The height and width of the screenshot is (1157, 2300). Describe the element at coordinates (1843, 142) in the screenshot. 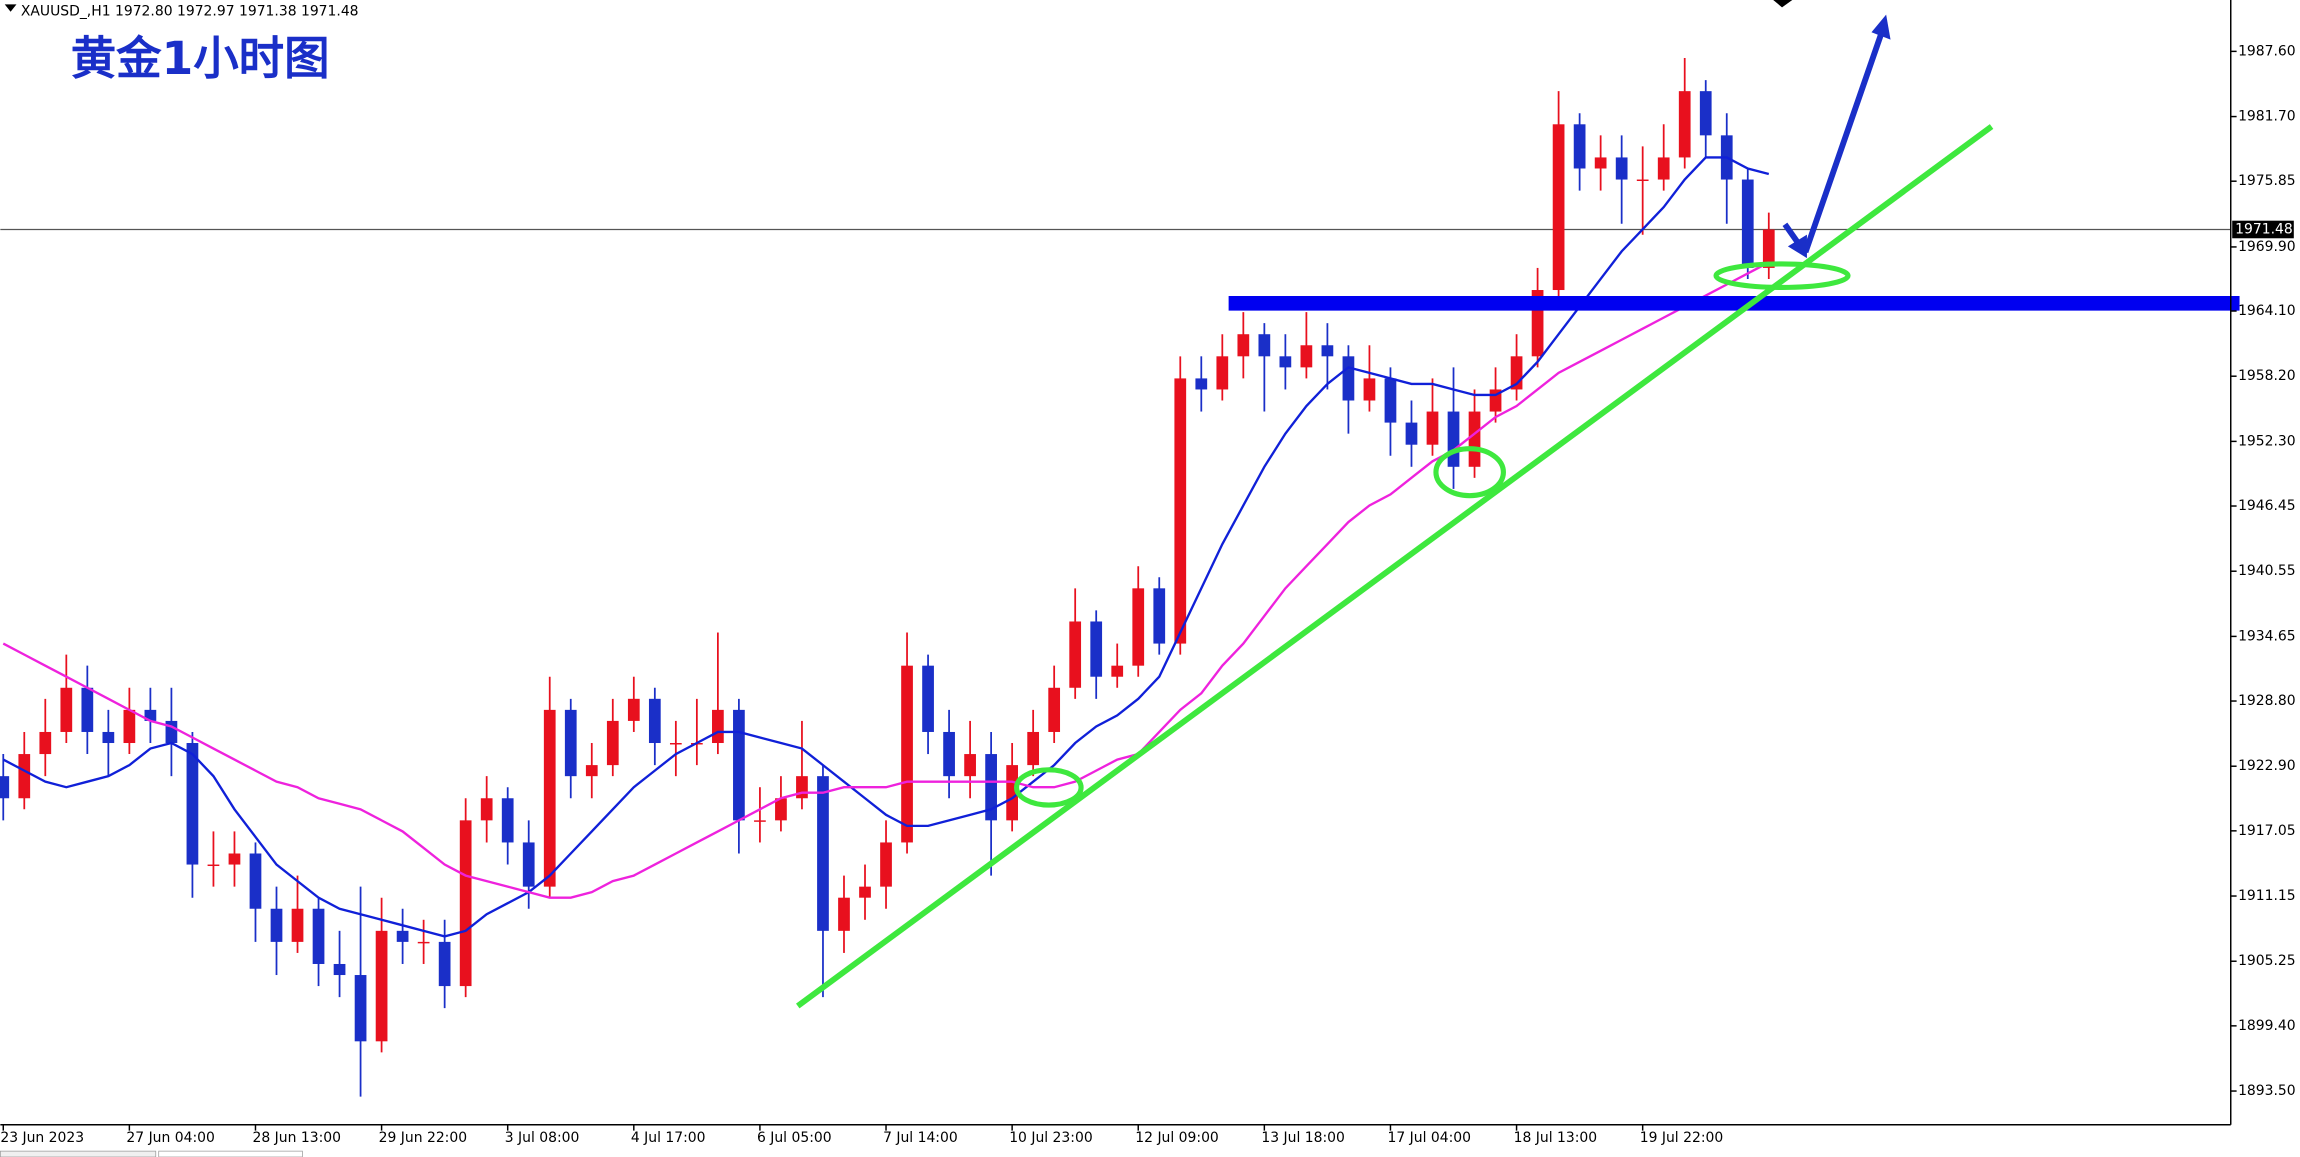

I see `arrow` at that location.